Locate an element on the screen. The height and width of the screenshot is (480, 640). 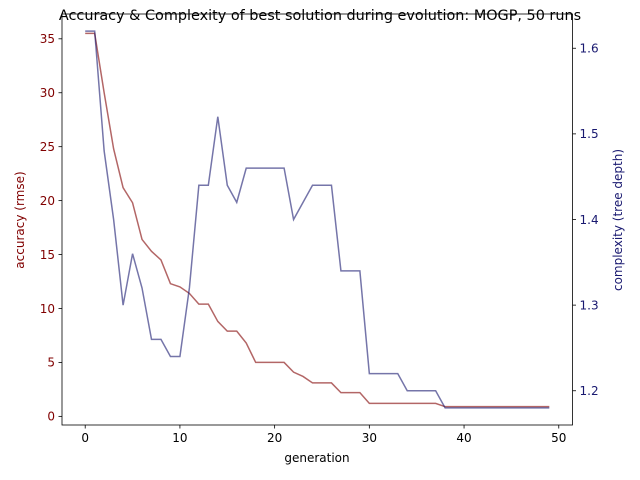
y-axis-left-label: accuracy (rmse) is located at coordinates (20, 219).